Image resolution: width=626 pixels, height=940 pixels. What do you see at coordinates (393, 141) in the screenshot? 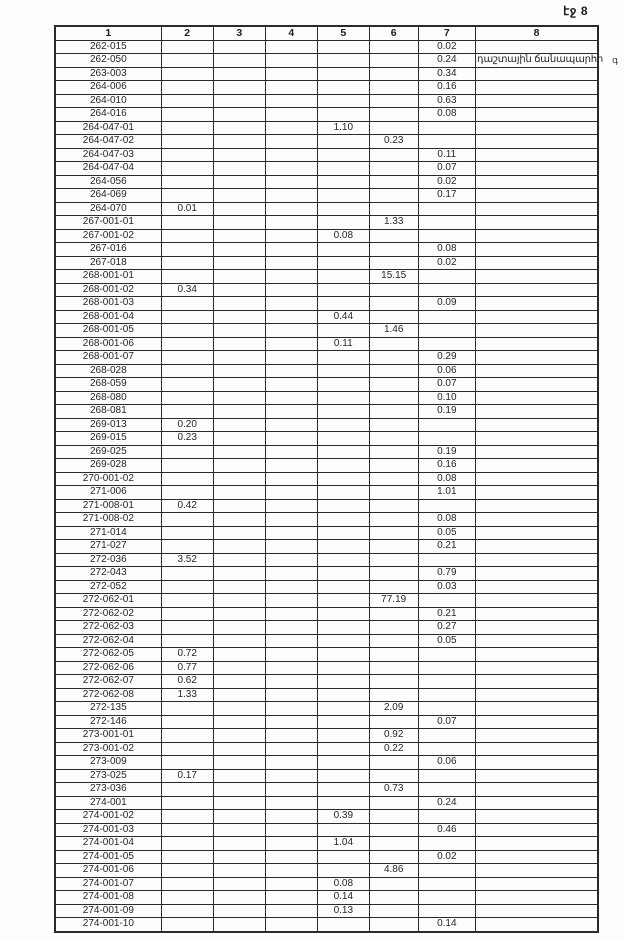
I see `row-value: 0.23` at bounding box center [393, 141].